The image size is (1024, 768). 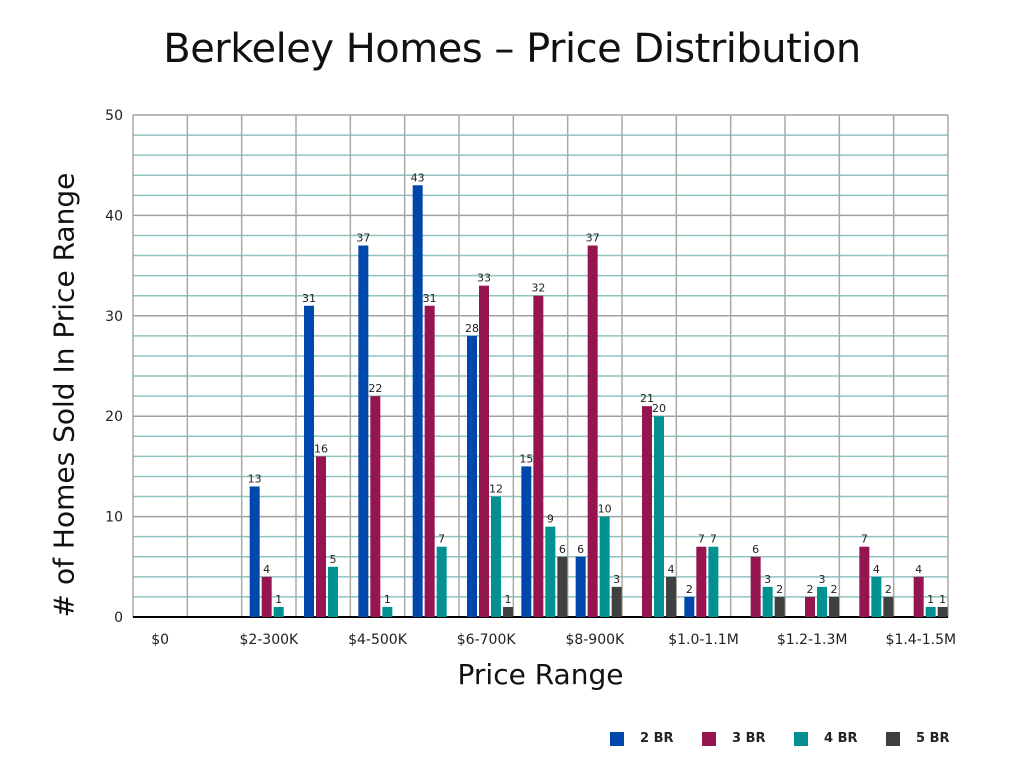 I want to click on data-label: 32, so click(x=538, y=288).